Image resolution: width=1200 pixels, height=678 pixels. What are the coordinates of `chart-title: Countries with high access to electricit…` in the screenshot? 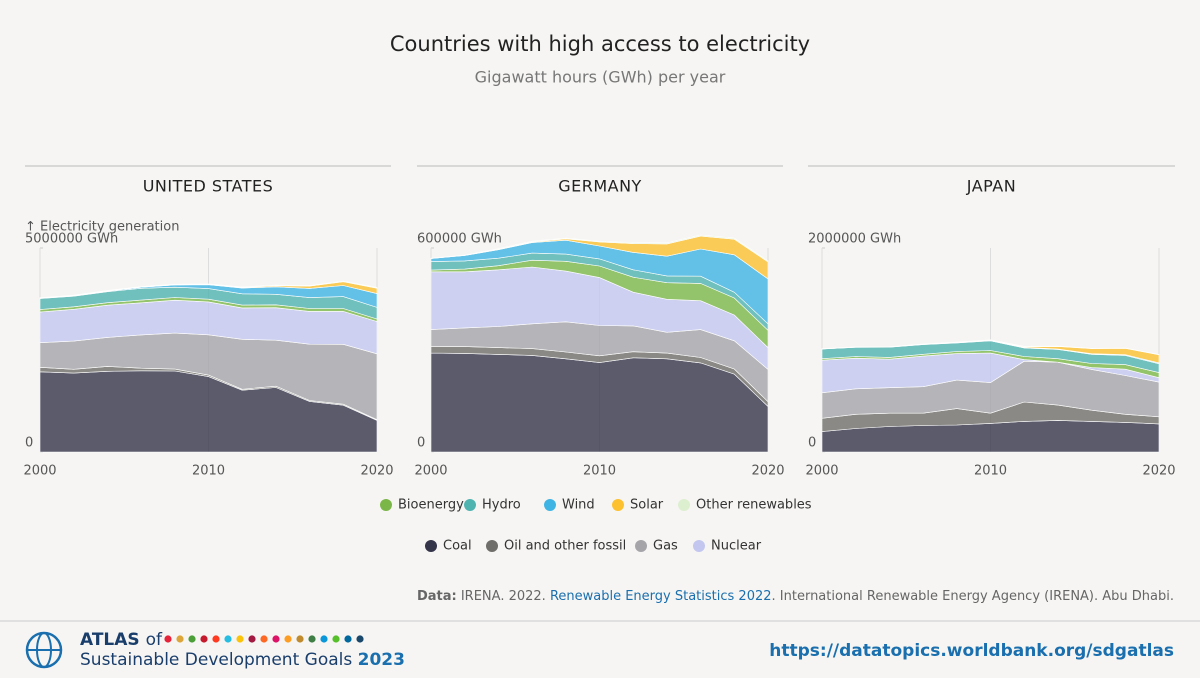 It's located at (600, 44).